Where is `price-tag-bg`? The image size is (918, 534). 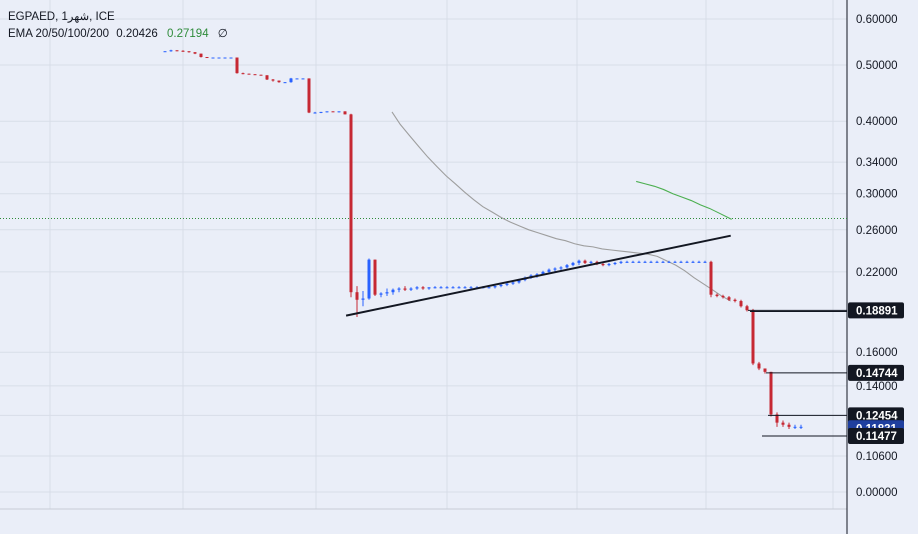 price-tag-bg is located at coordinates (876, 435).